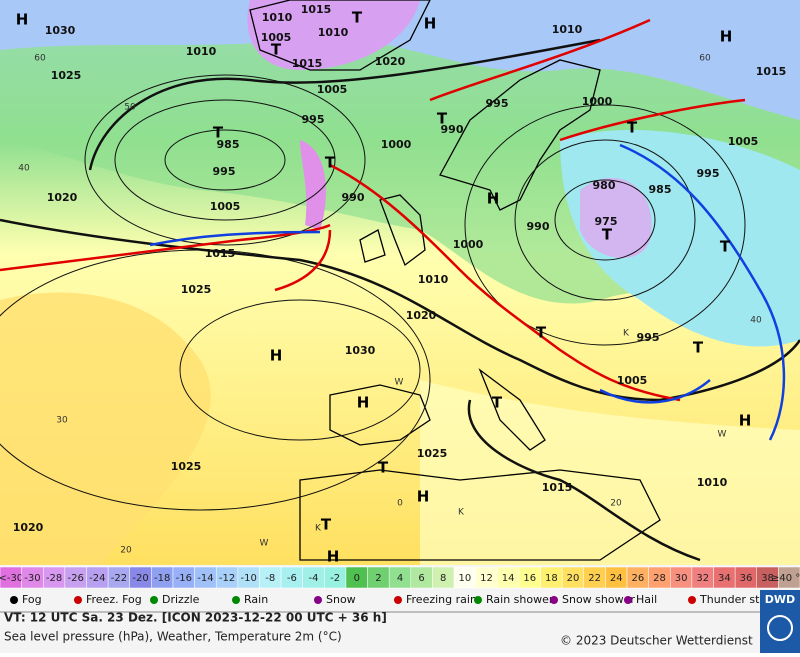  What do you see at coordinates (270, 578) in the screenshot?
I see `scale-label: -8` at bounding box center [270, 578].